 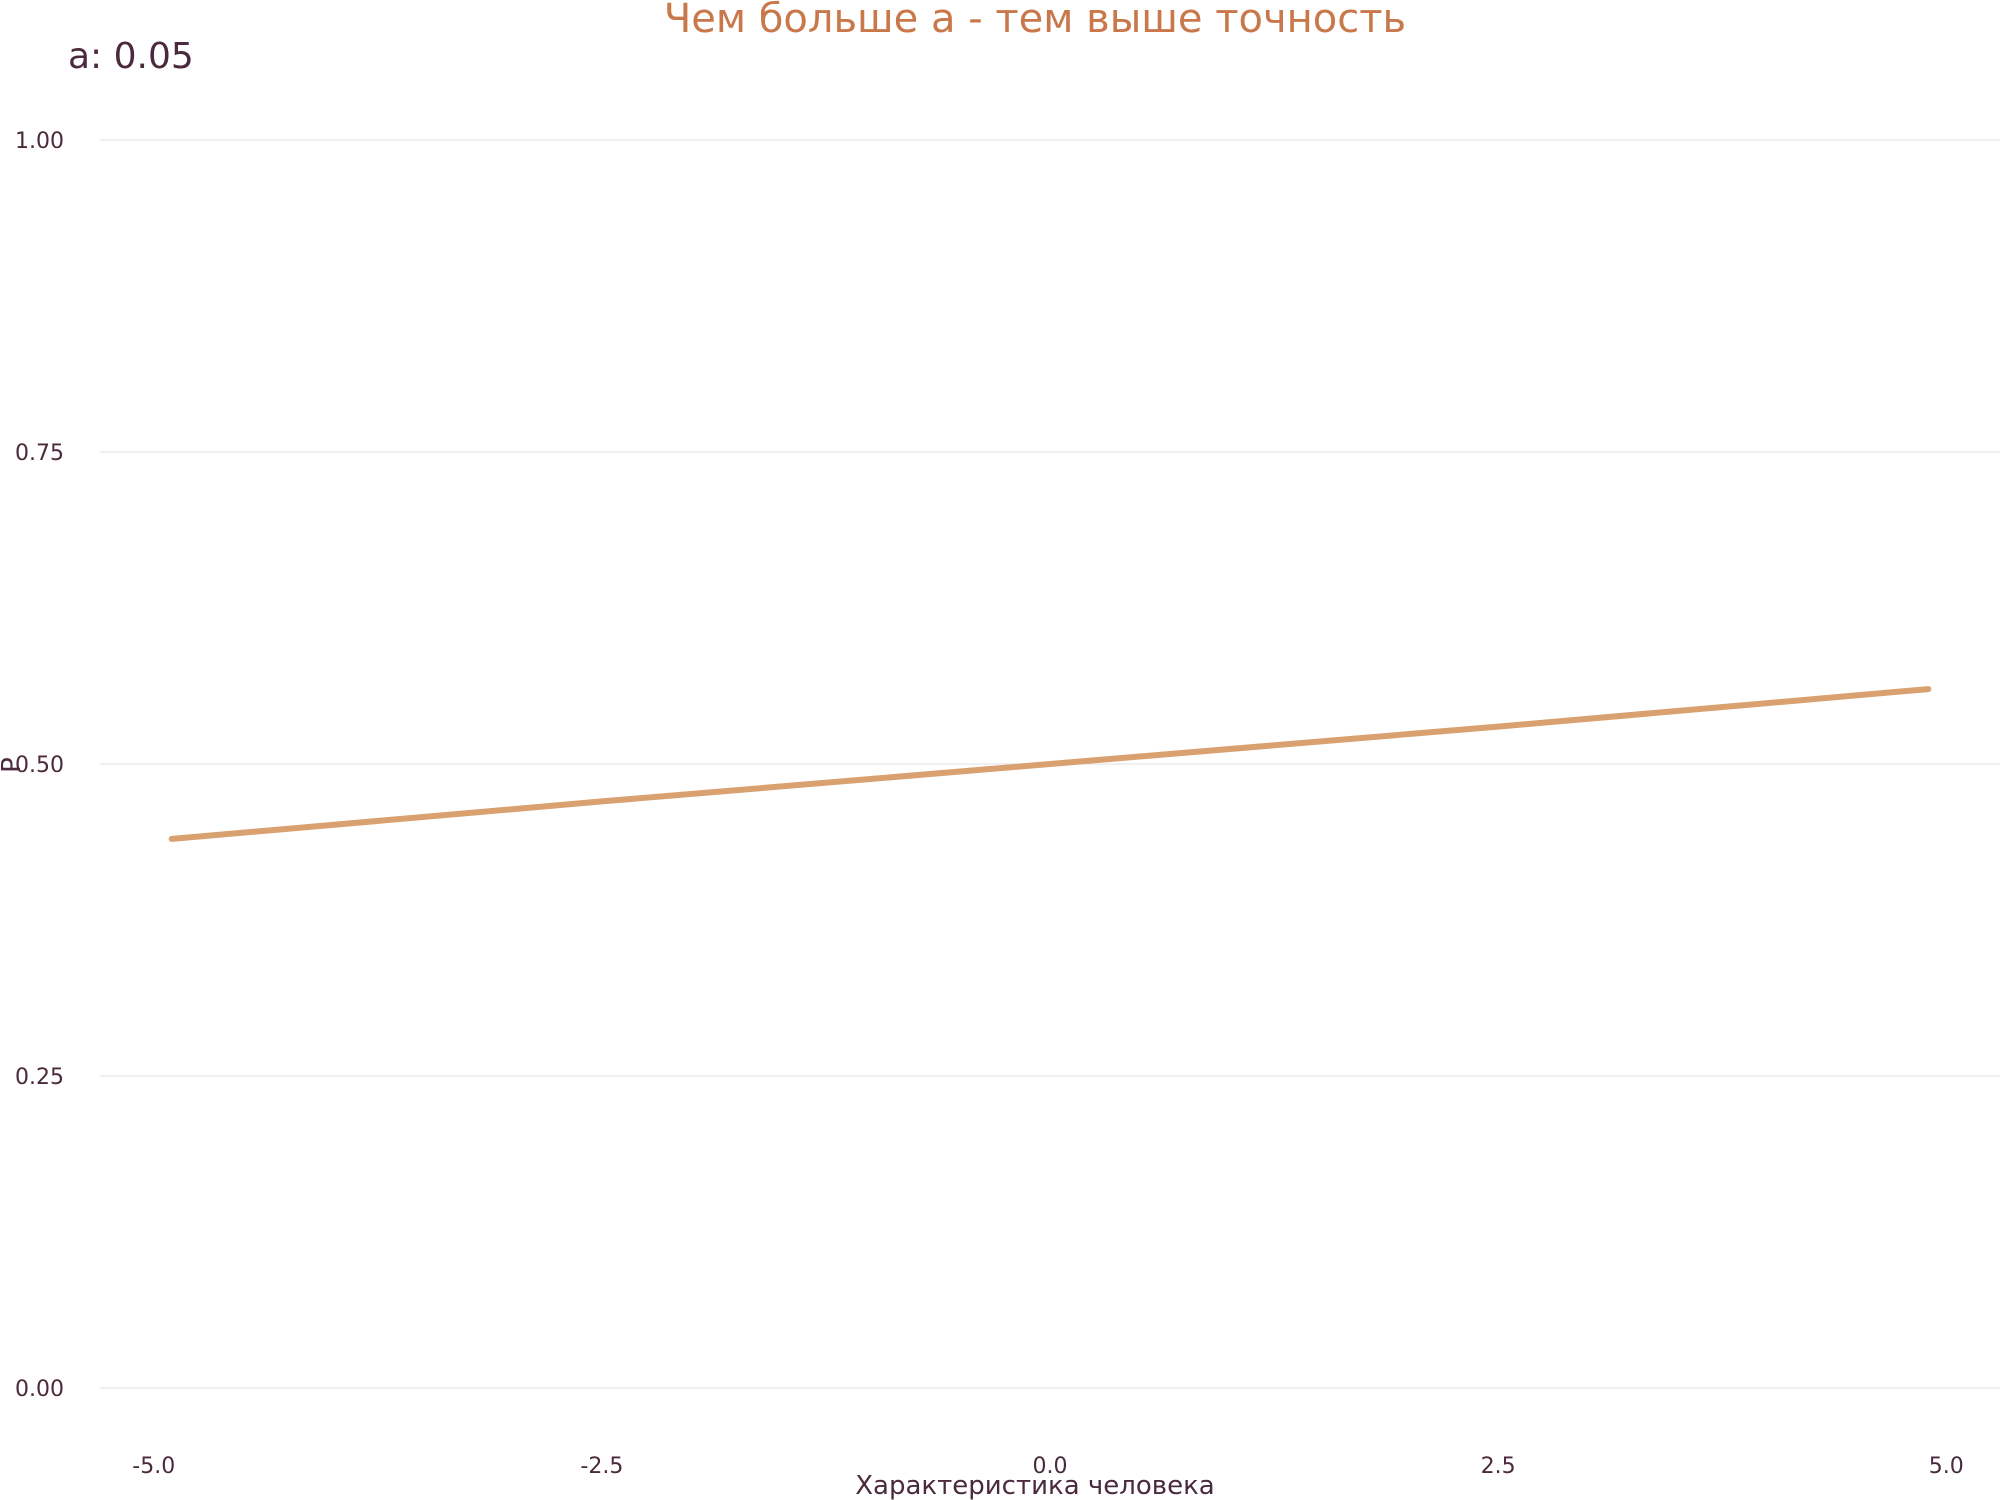 I want to click on x-tick-labels: -5.0 -2.5 0.0 2.5 5.0, so click(x=1047, y=1466).